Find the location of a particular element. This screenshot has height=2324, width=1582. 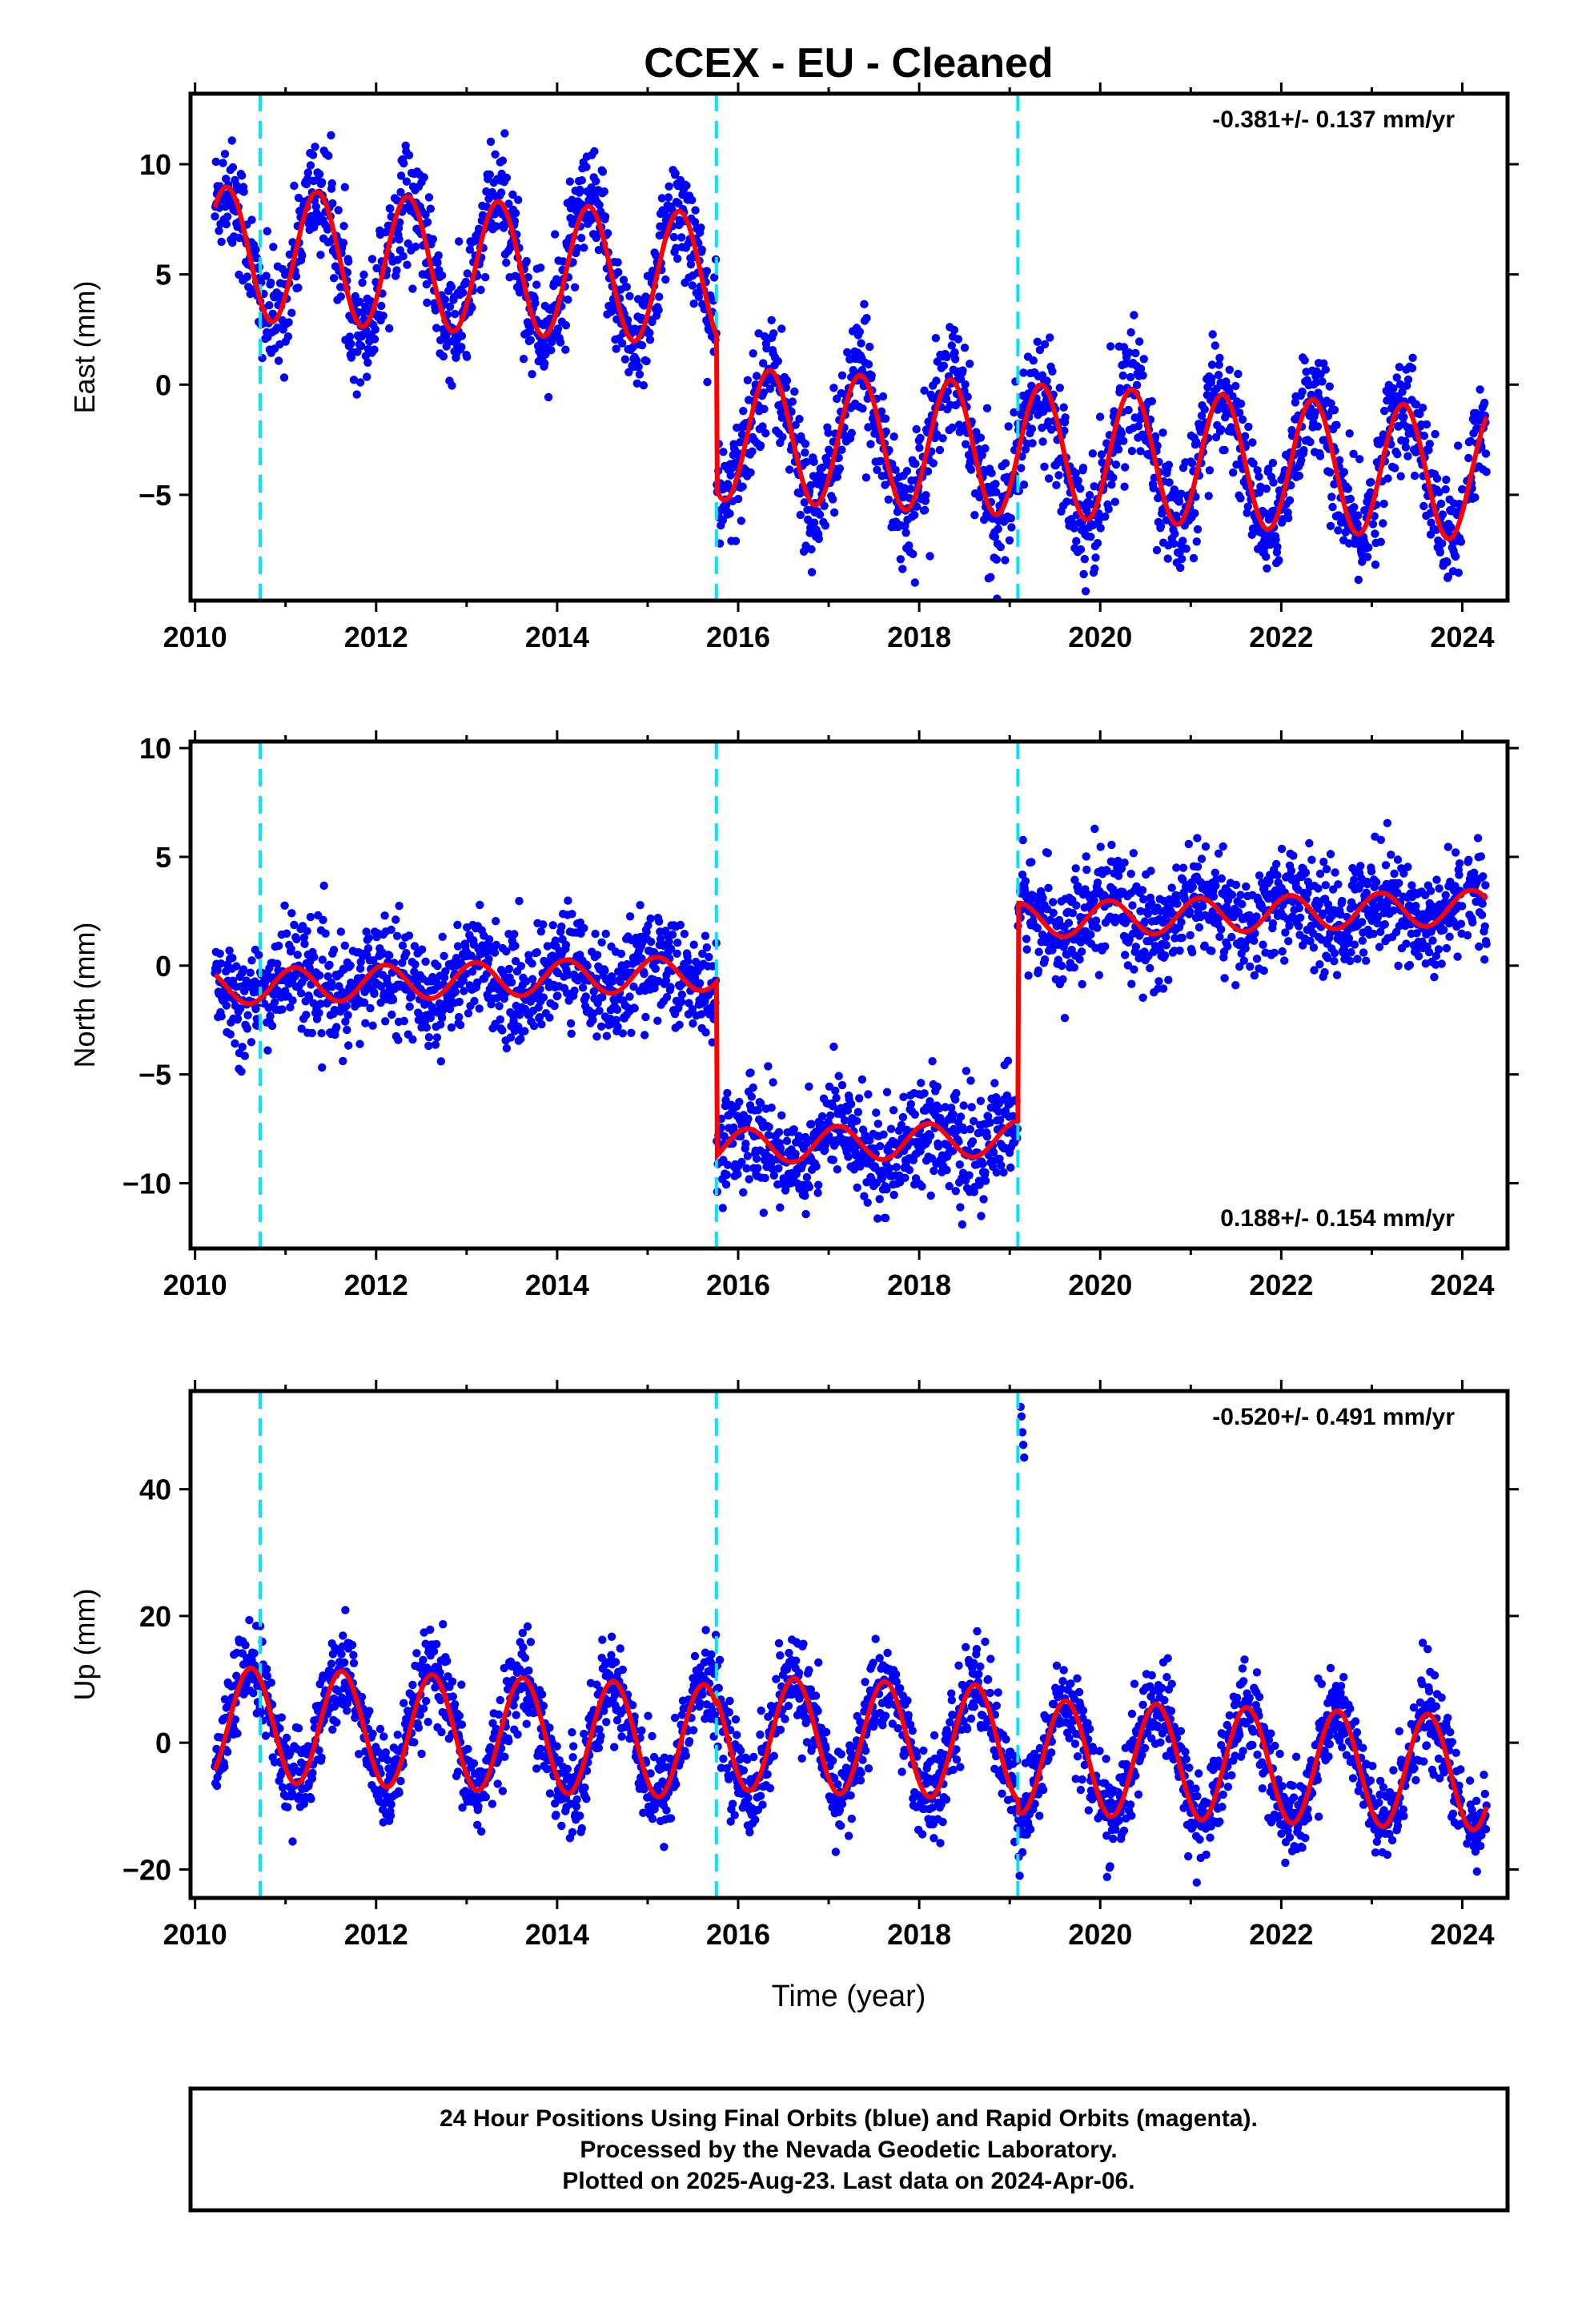

y-tick-label: −5 is located at coordinates (155, 496).